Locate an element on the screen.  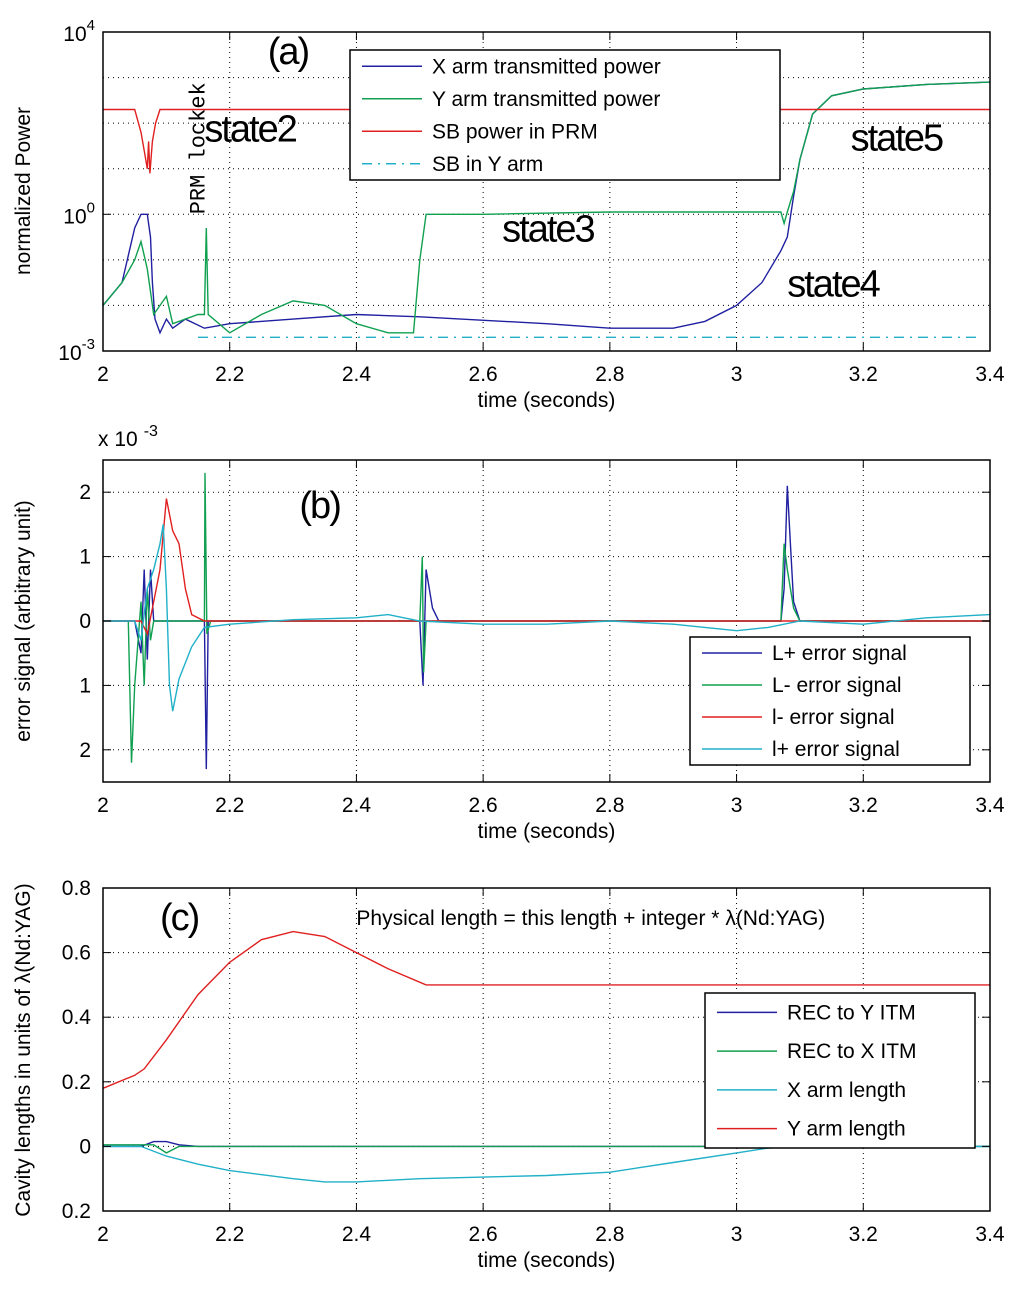
annotation-4: state5 is located at coordinates (897, 138).